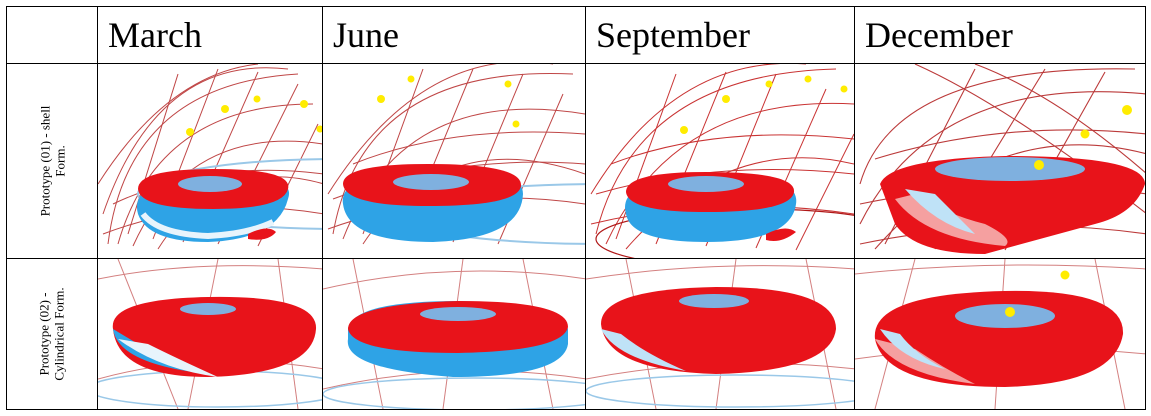 Image resolution: width=1151 pixels, height=416 pixels. I want to click on image-p01-september, so click(720, 161).